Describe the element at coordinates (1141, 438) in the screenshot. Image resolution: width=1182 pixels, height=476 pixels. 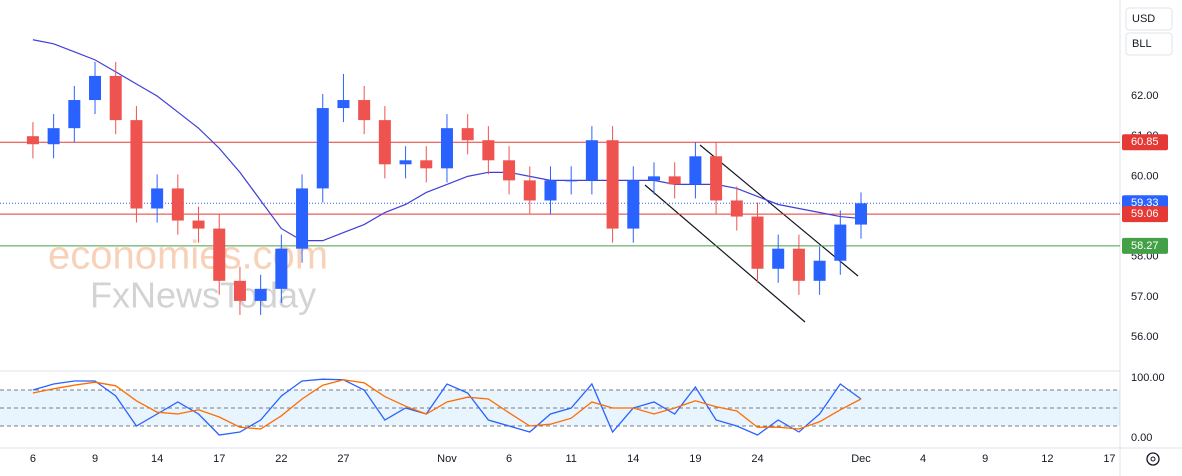
I see `osc-tick-label: 0.00` at that location.